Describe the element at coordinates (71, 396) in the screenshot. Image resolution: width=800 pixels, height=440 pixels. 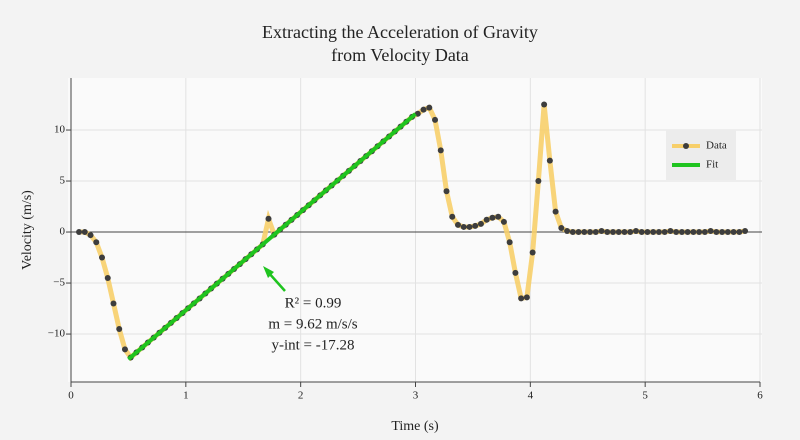
I see `x-tick-label: 0` at that location.